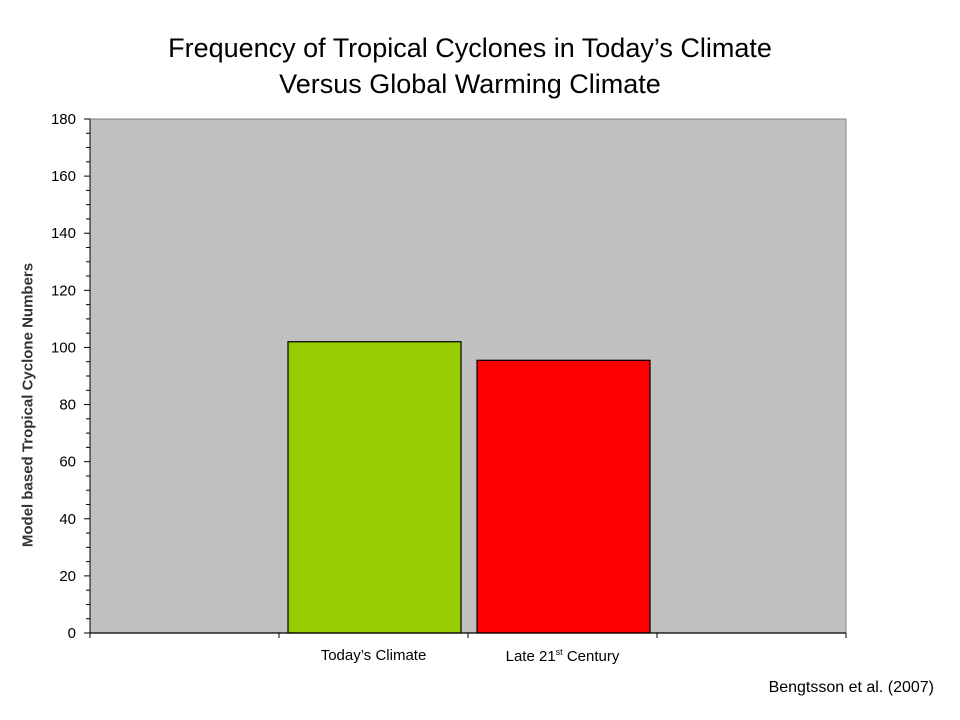 Image resolution: width=960 pixels, height=720 pixels. I want to click on y-tick-label: 40, so click(67, 519).